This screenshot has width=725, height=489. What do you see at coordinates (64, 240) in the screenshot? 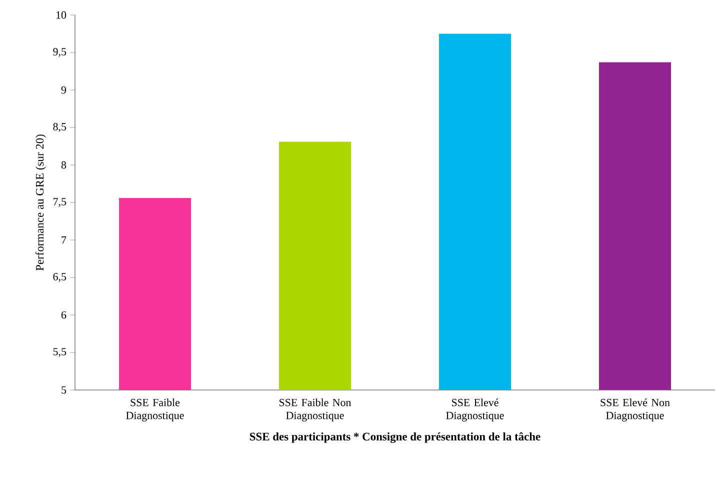
I see `y-tick-label: 7` at bounding box center [64, 240].